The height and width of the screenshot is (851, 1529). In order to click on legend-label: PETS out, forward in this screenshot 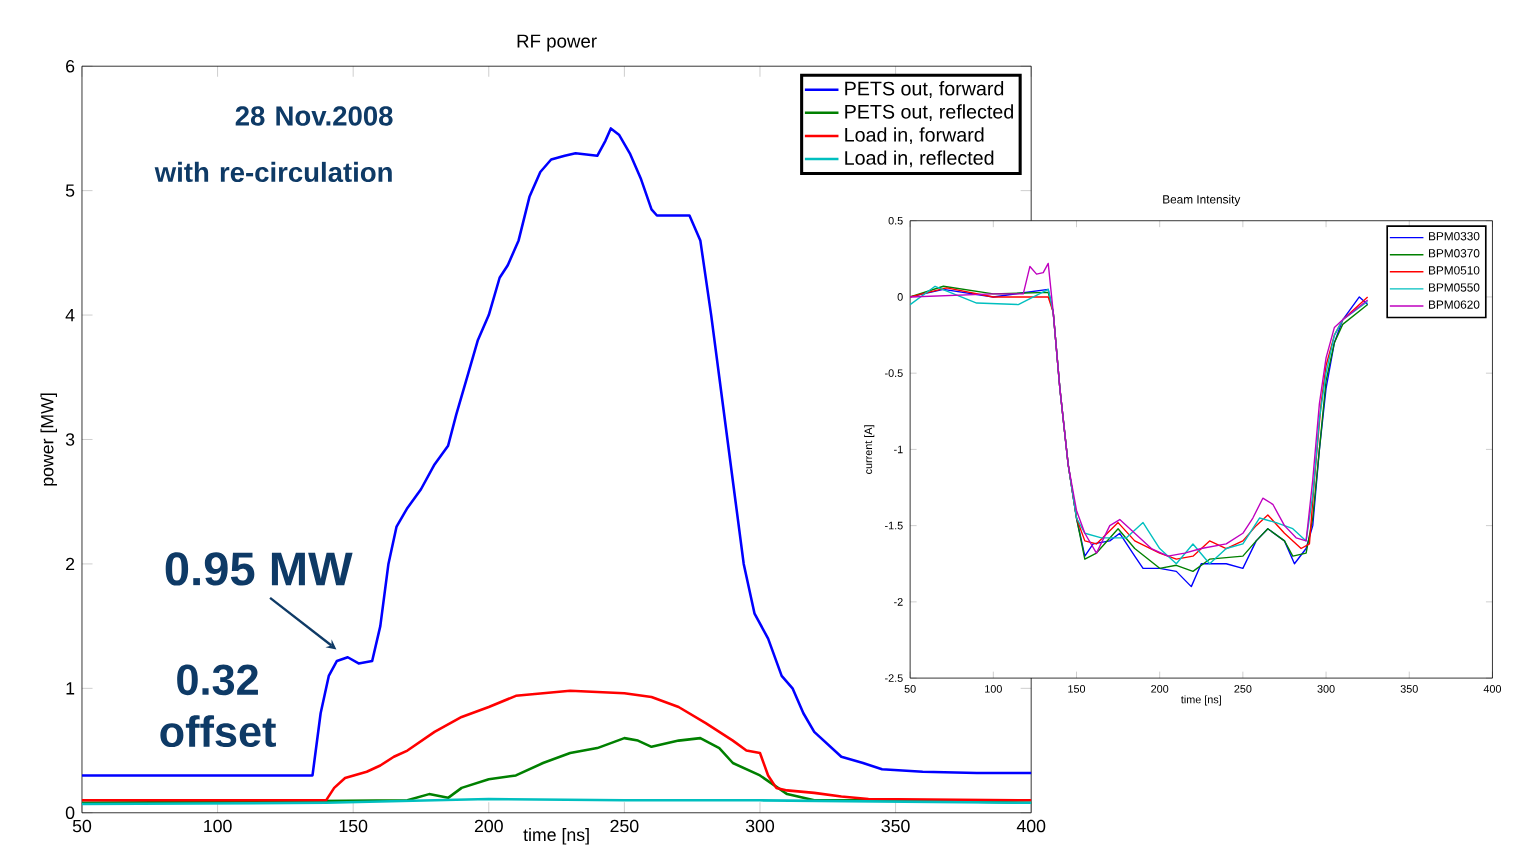, I will do `click(924, 89)`.